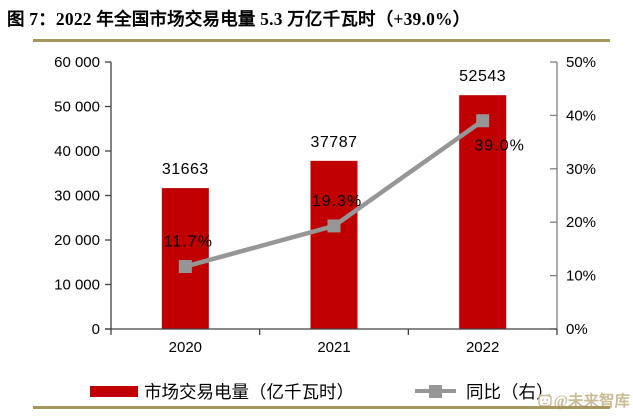  Describe the element at coordinates (337, 201) in the screenshot. I see `yoy-value-label: 19.3%` at that location.